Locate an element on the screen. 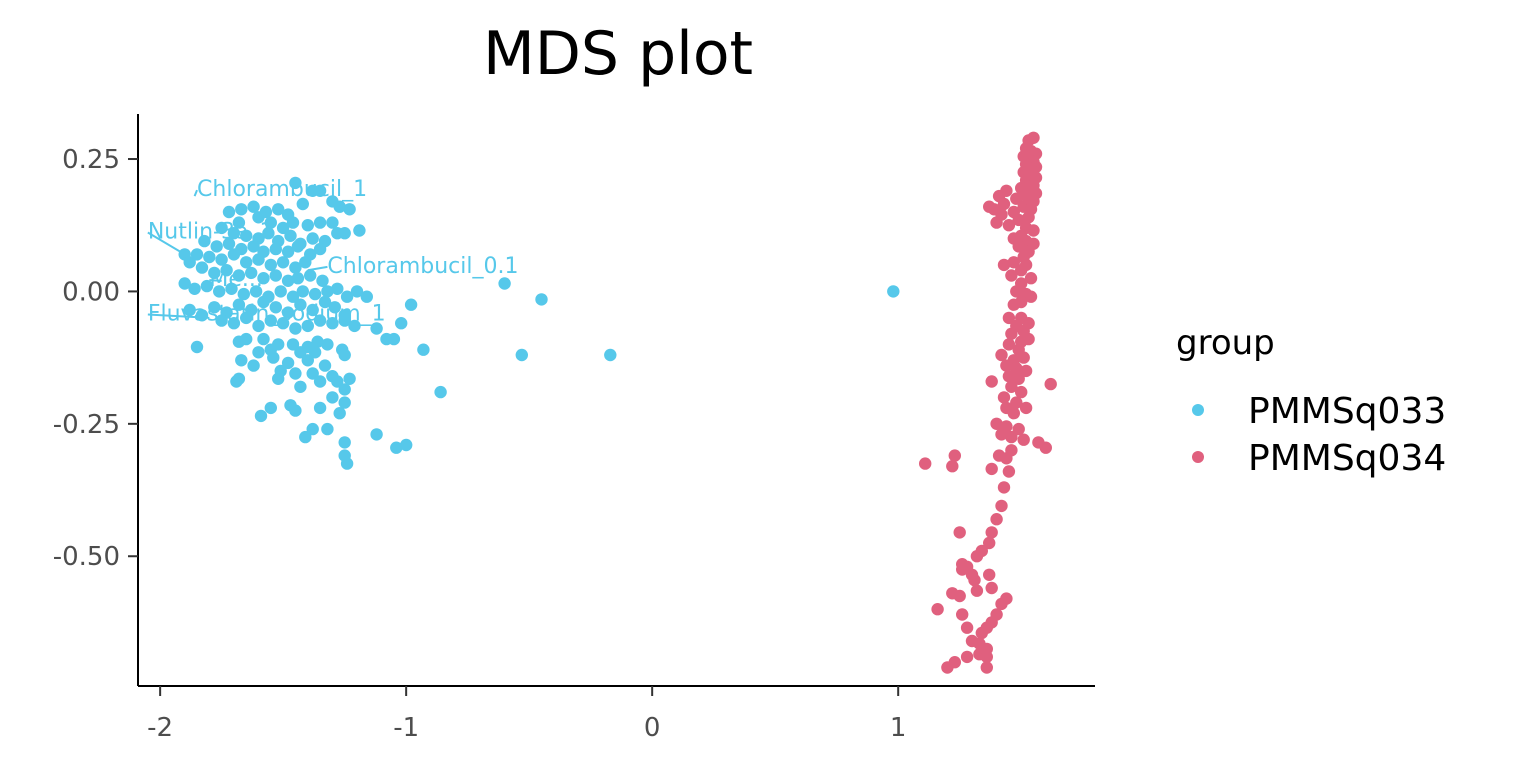 The width and height of the screenshot is (1536, 768). y-tick-label: 0.25 is located at coordinates (91, 160).